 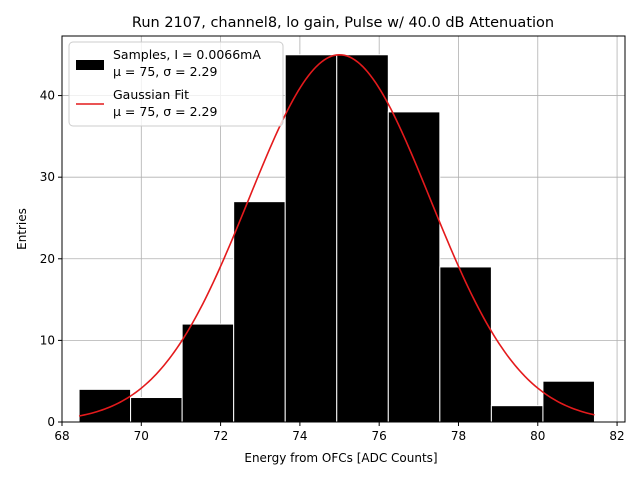 I want to click on legend-box, so click(x=176, y=84).